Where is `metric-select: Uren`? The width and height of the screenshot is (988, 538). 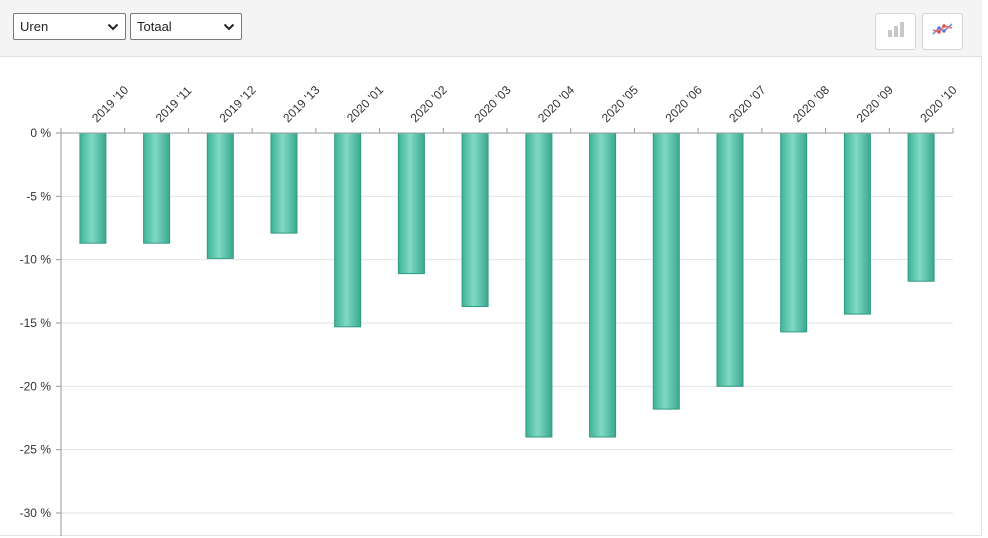 metric-select: Uren is located at coordinates (69, 26).